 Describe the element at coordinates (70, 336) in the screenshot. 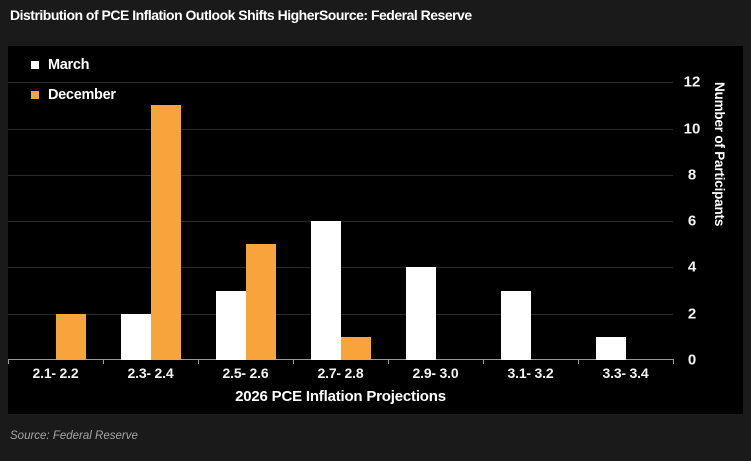

I see `bar-december-2.1-2.2` at that location.